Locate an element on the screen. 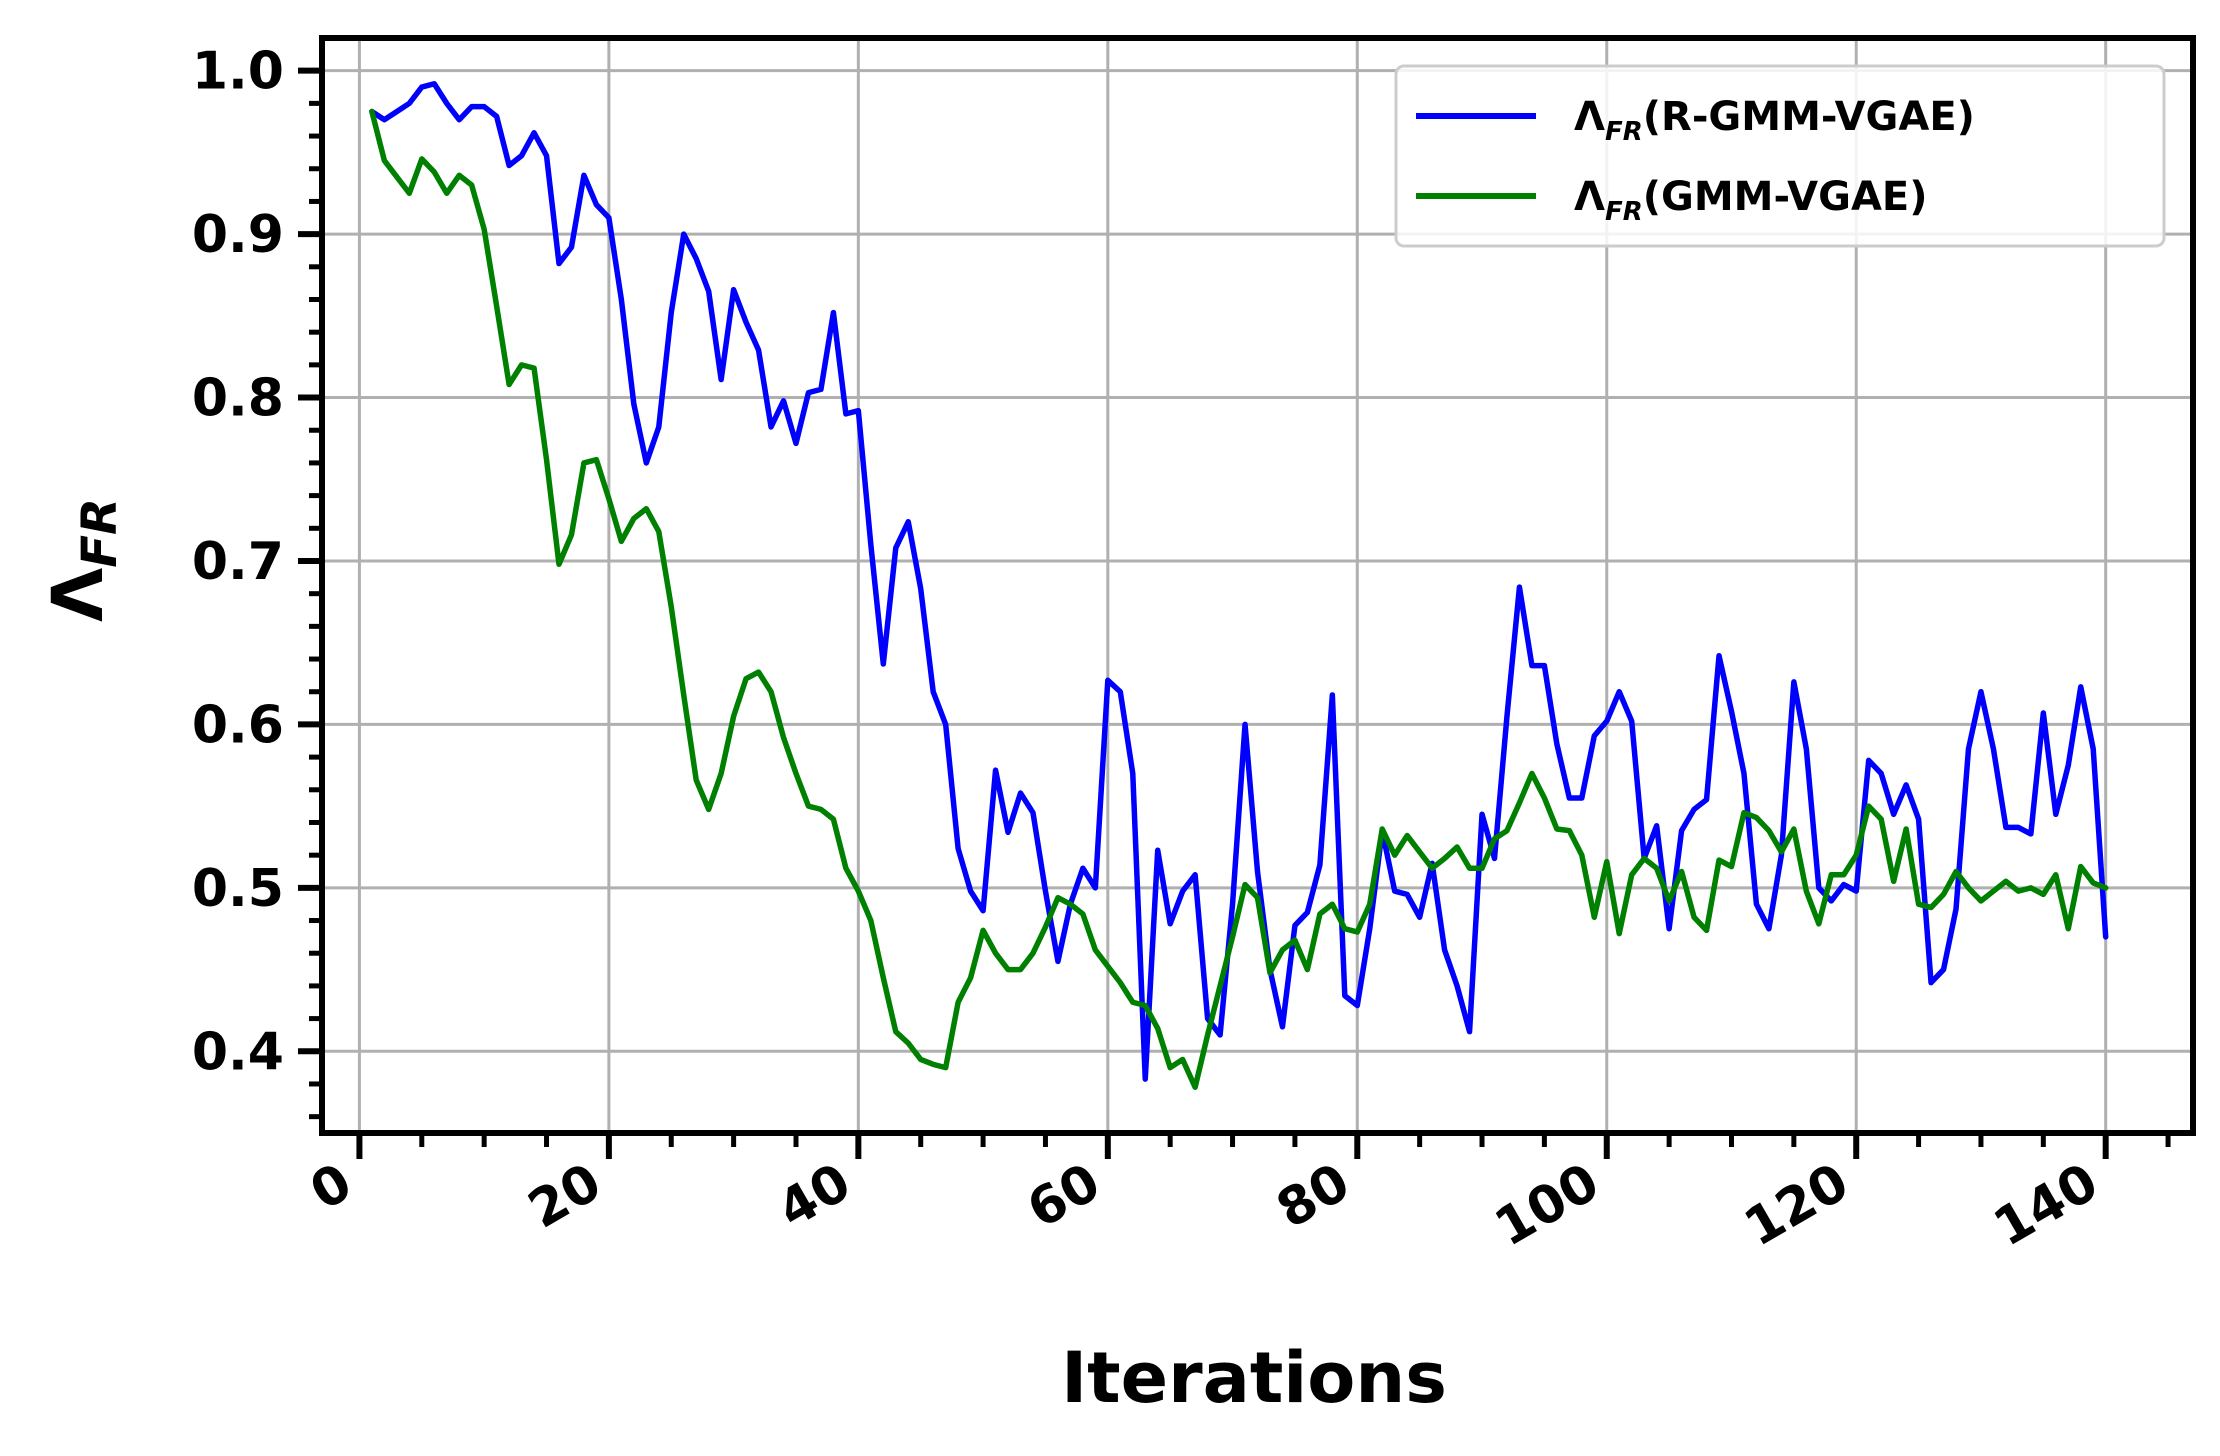 The width and height of the screenshot is (2220, 1456). y-tick-label: 0.6 is located at coordinates (238, 725).